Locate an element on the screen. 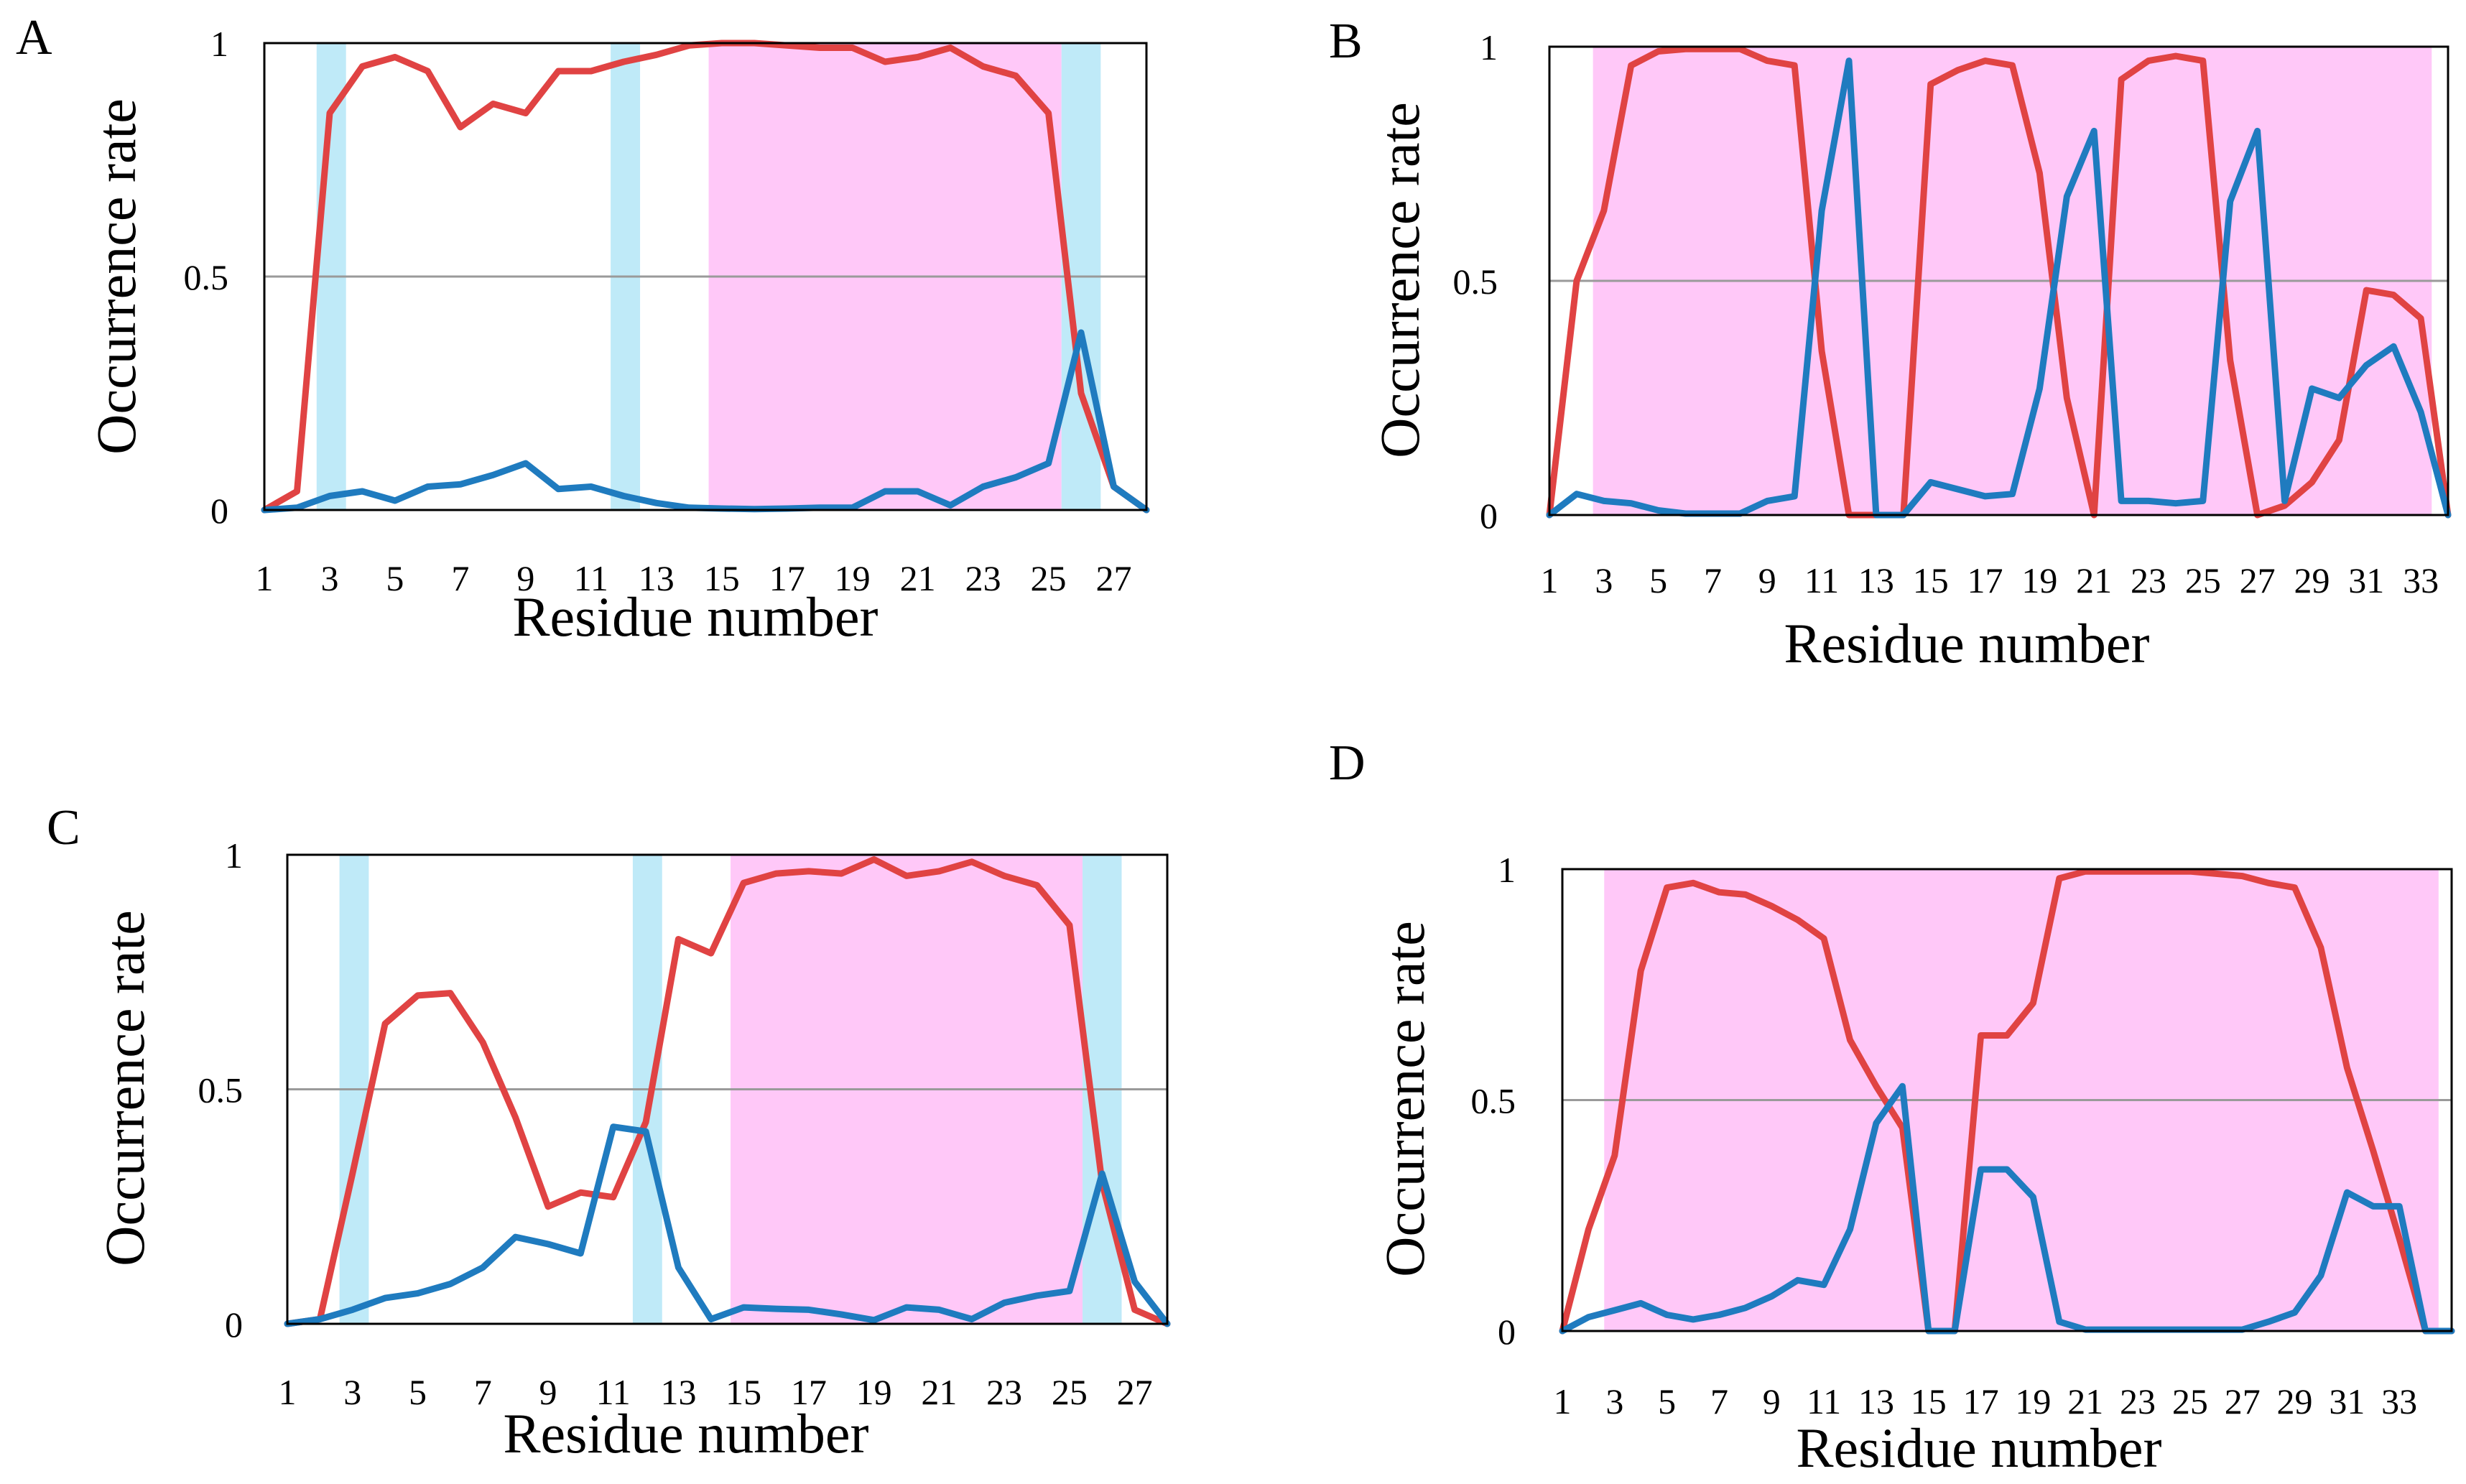  panel-b-x-tick-labels: 1 3 5 7 9 11 13 15 17 19 21 23 25 27 29 31 33 is located at coordinates (1990, 580).